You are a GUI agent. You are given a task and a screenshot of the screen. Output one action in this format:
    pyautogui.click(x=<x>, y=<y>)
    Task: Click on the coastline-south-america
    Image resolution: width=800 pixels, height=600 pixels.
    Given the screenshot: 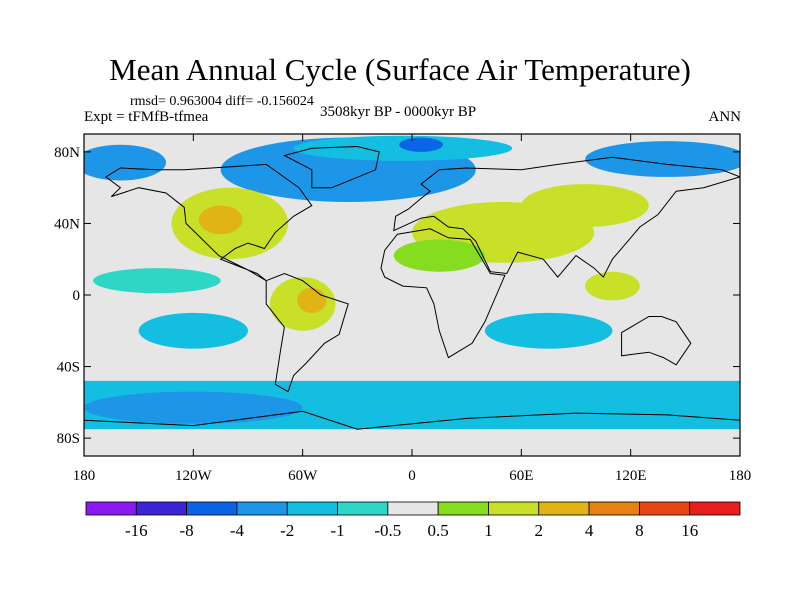 What is the action you would take?
    pyautogui.click(x=307, y=332)
    